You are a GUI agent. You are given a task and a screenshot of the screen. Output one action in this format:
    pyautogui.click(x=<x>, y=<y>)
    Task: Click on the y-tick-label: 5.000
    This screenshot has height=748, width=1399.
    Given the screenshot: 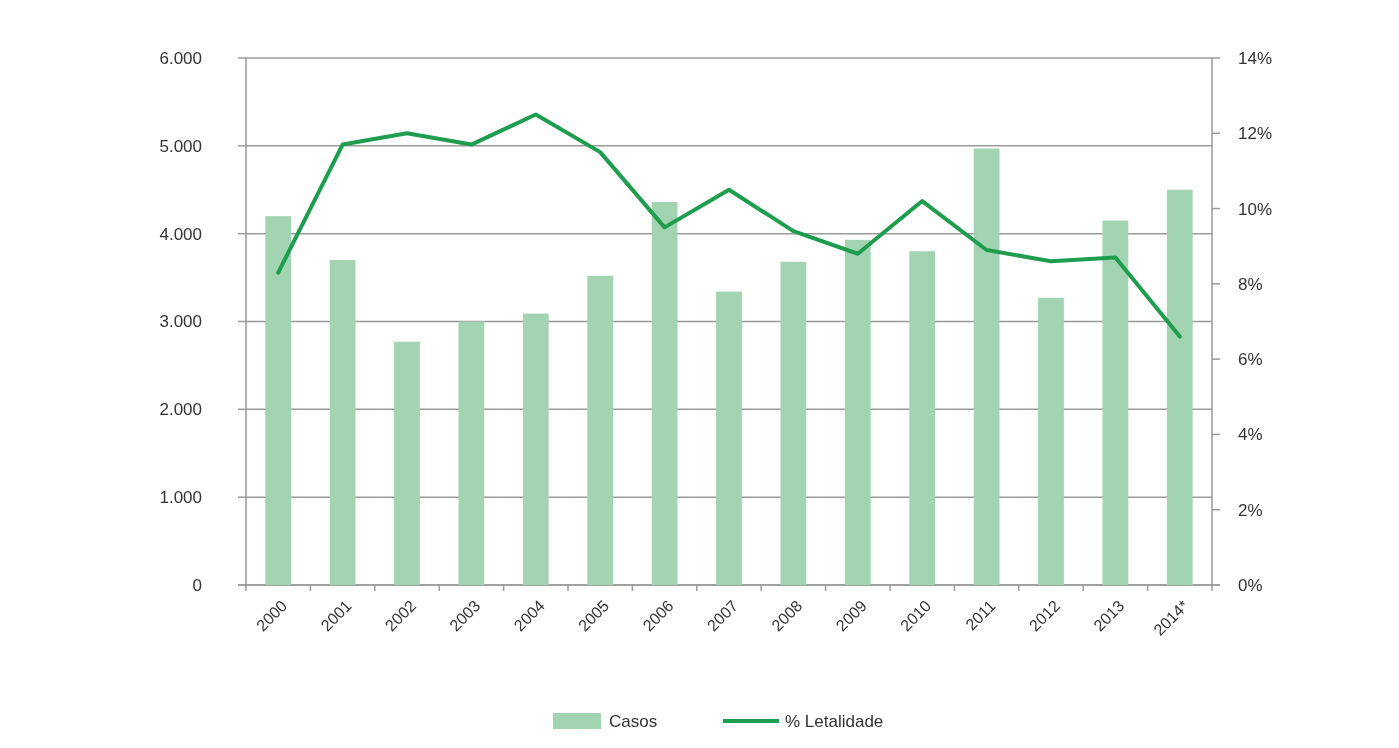 What is the action you would take?
    pyautogui.click(x=180, y=146)
    